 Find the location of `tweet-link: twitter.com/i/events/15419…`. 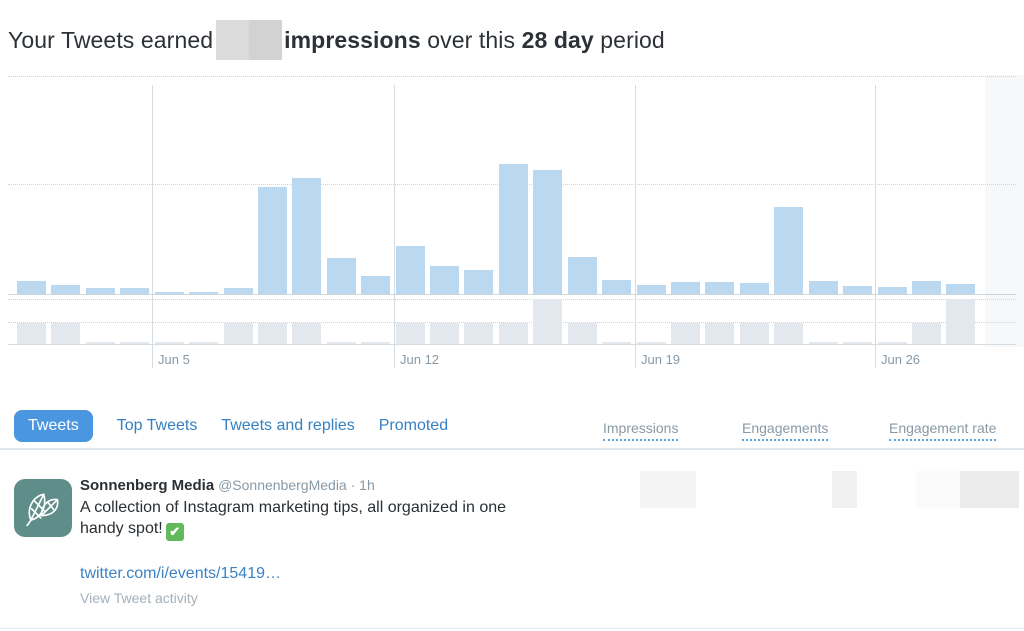

tweet-link: twitter.com/i/events/15419… is located at coordinates (180, 573).